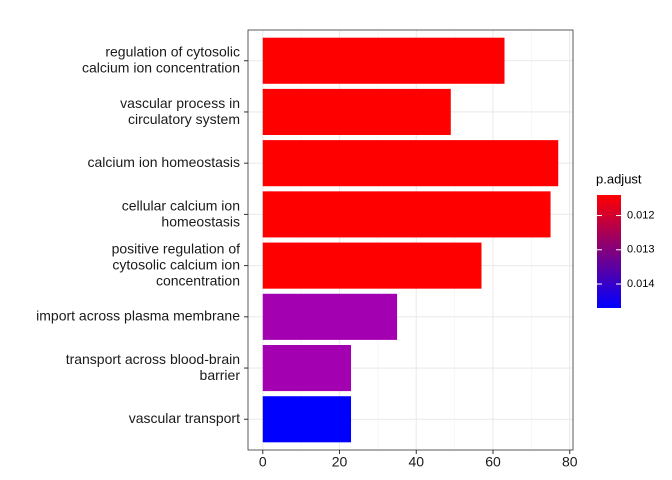 The image size is (672, 480). I want to click on x-tick-label: 60, so click(493, 462).